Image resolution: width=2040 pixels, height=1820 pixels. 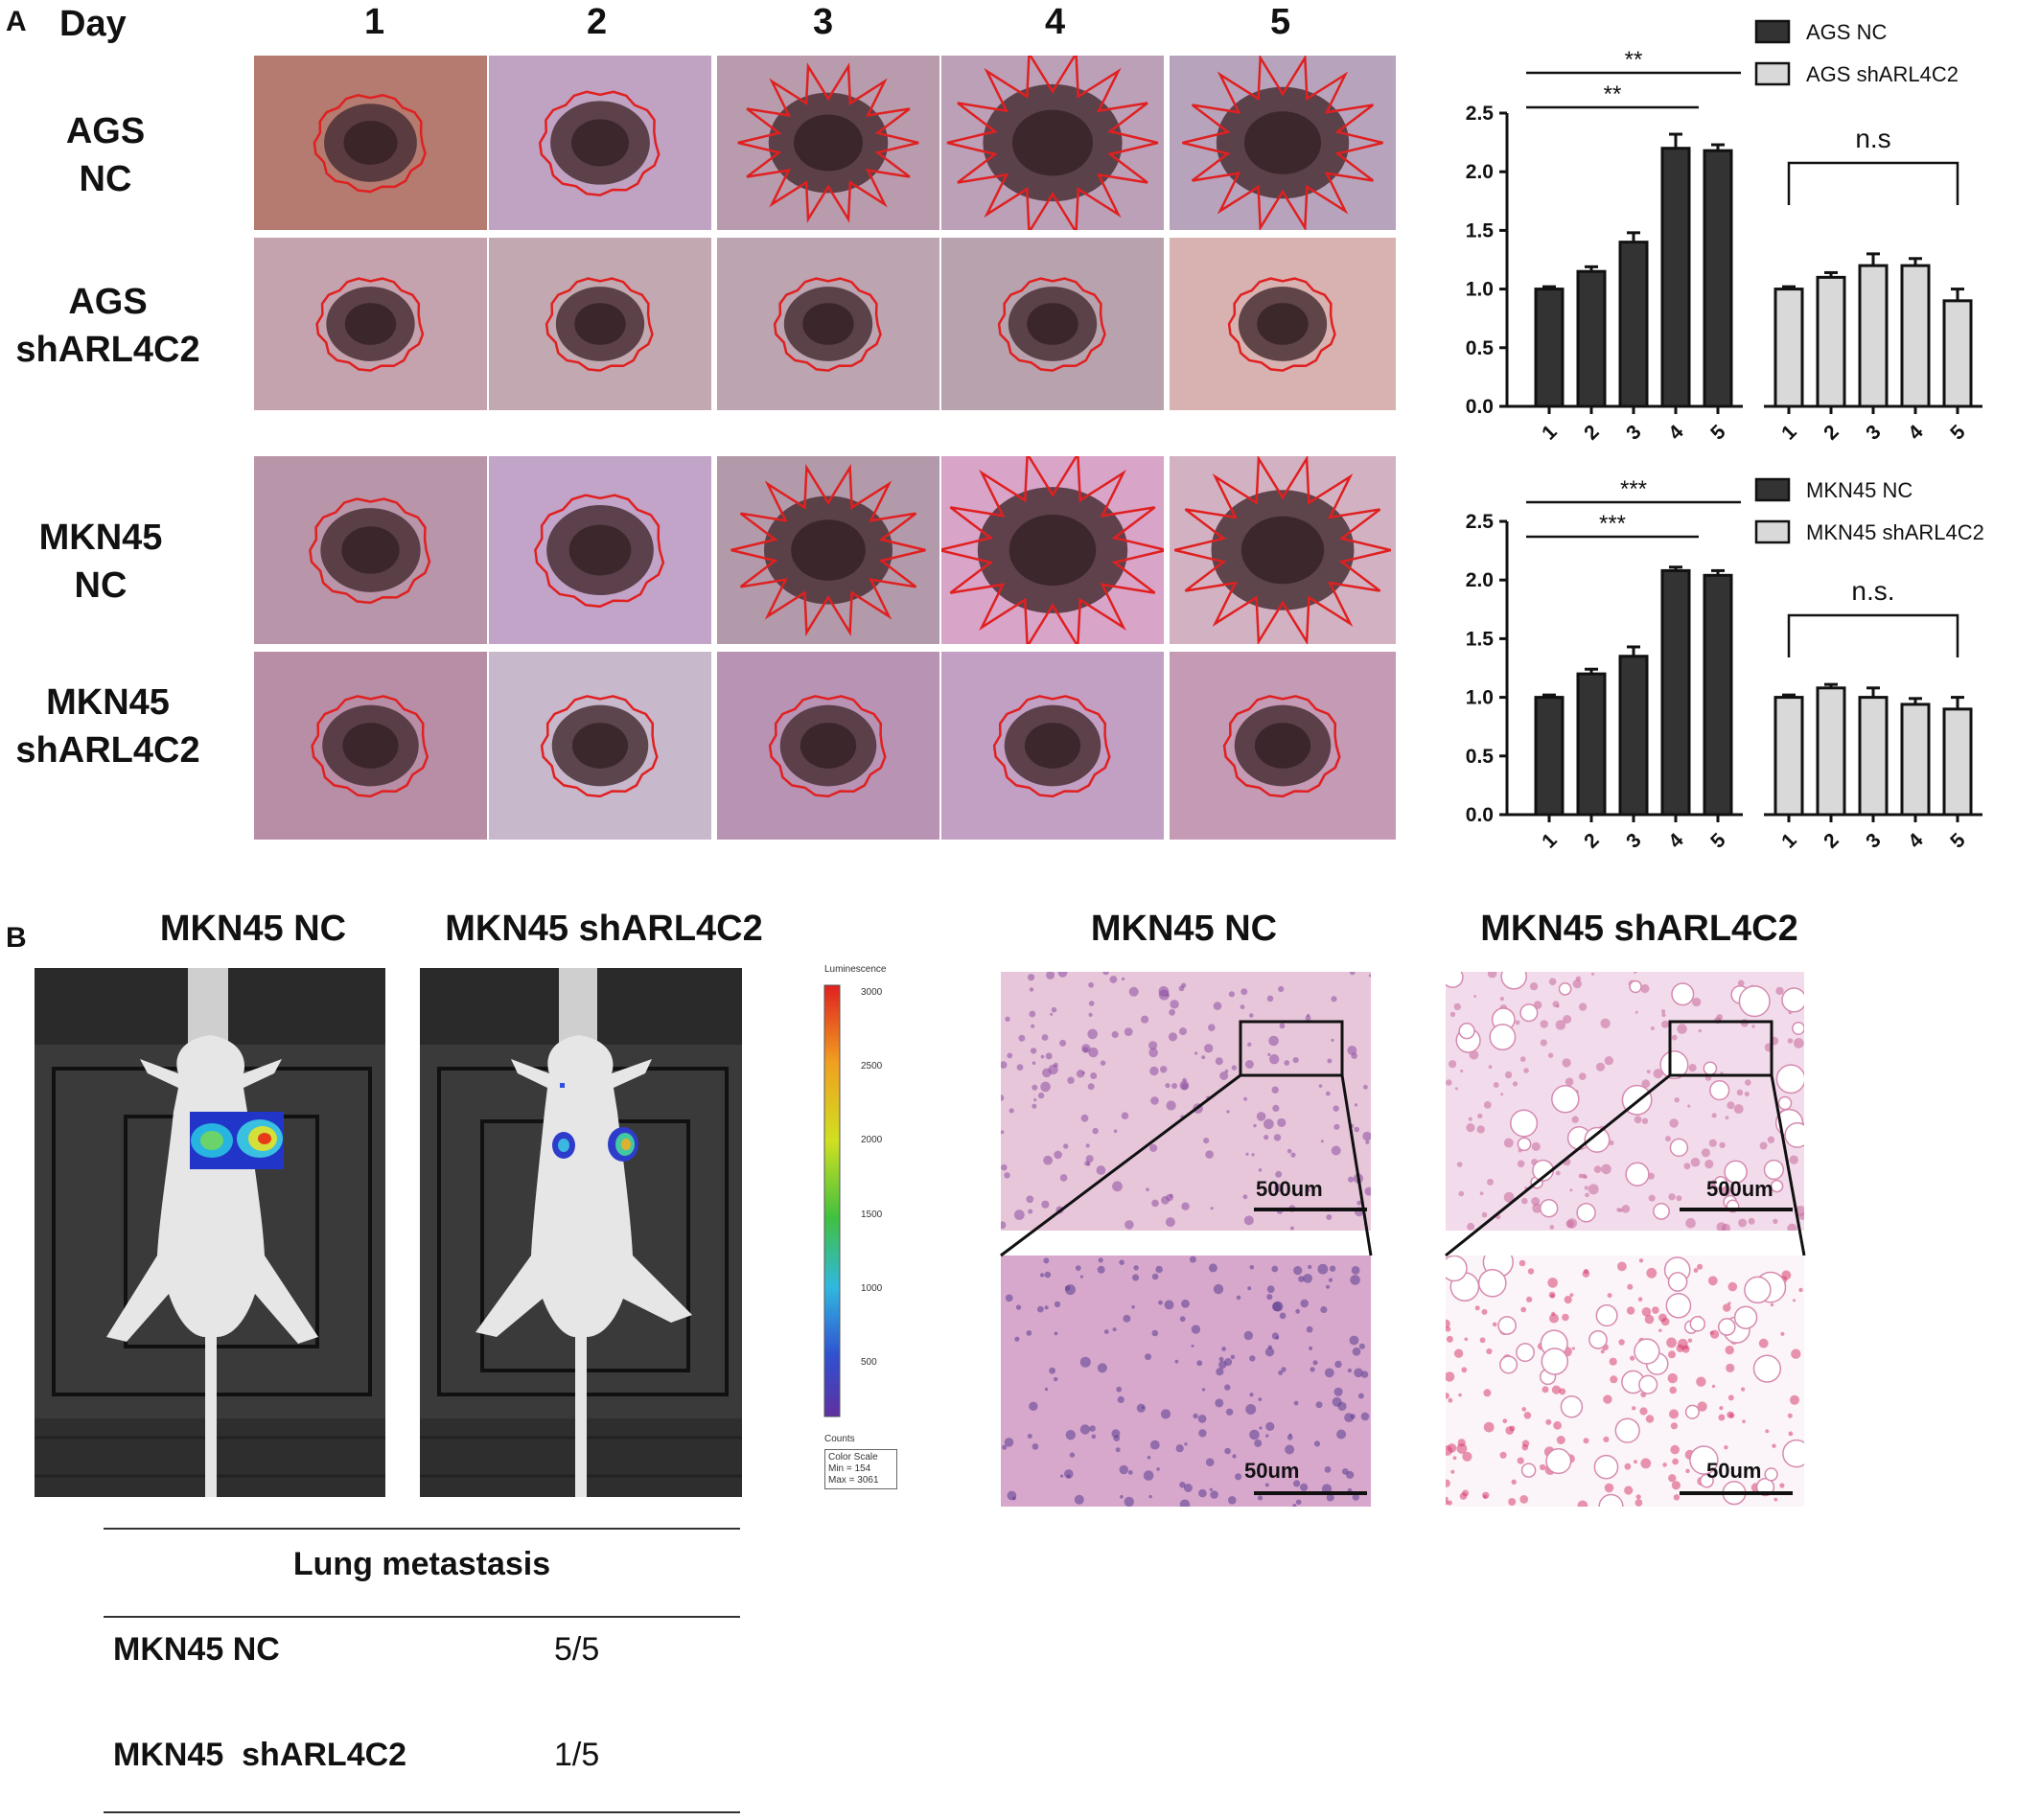 What do you see at coordinates (1873, 138) in the screenshot?
I see `ns-label: n.s` at bounding box center [1873, 138].